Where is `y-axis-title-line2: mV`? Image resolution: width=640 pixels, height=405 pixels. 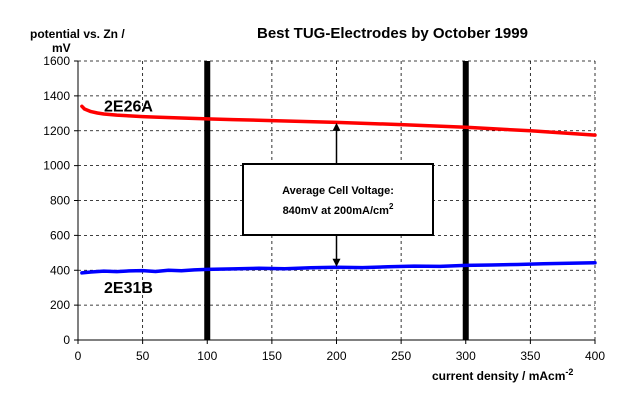 y-axis-title-line2: mV is located at coordinates (61, 48).